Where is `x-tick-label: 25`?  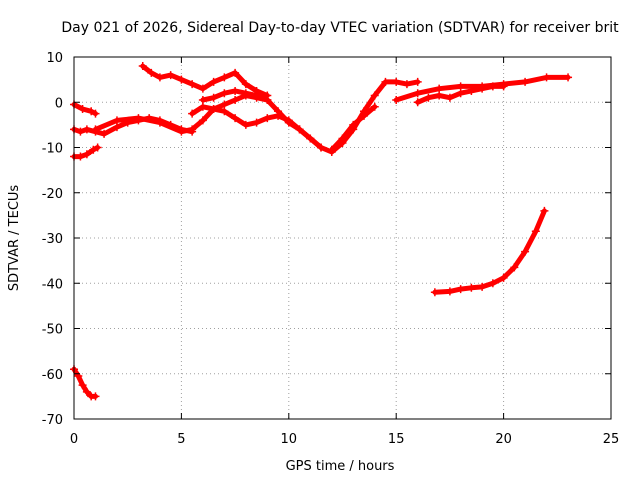 x-tick-label: 25 is located at coordinates (611, 439).